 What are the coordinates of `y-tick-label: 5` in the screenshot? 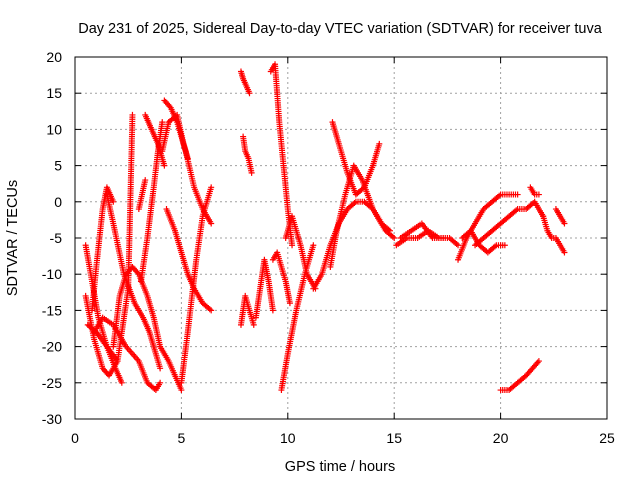 It's located at (58, 166).